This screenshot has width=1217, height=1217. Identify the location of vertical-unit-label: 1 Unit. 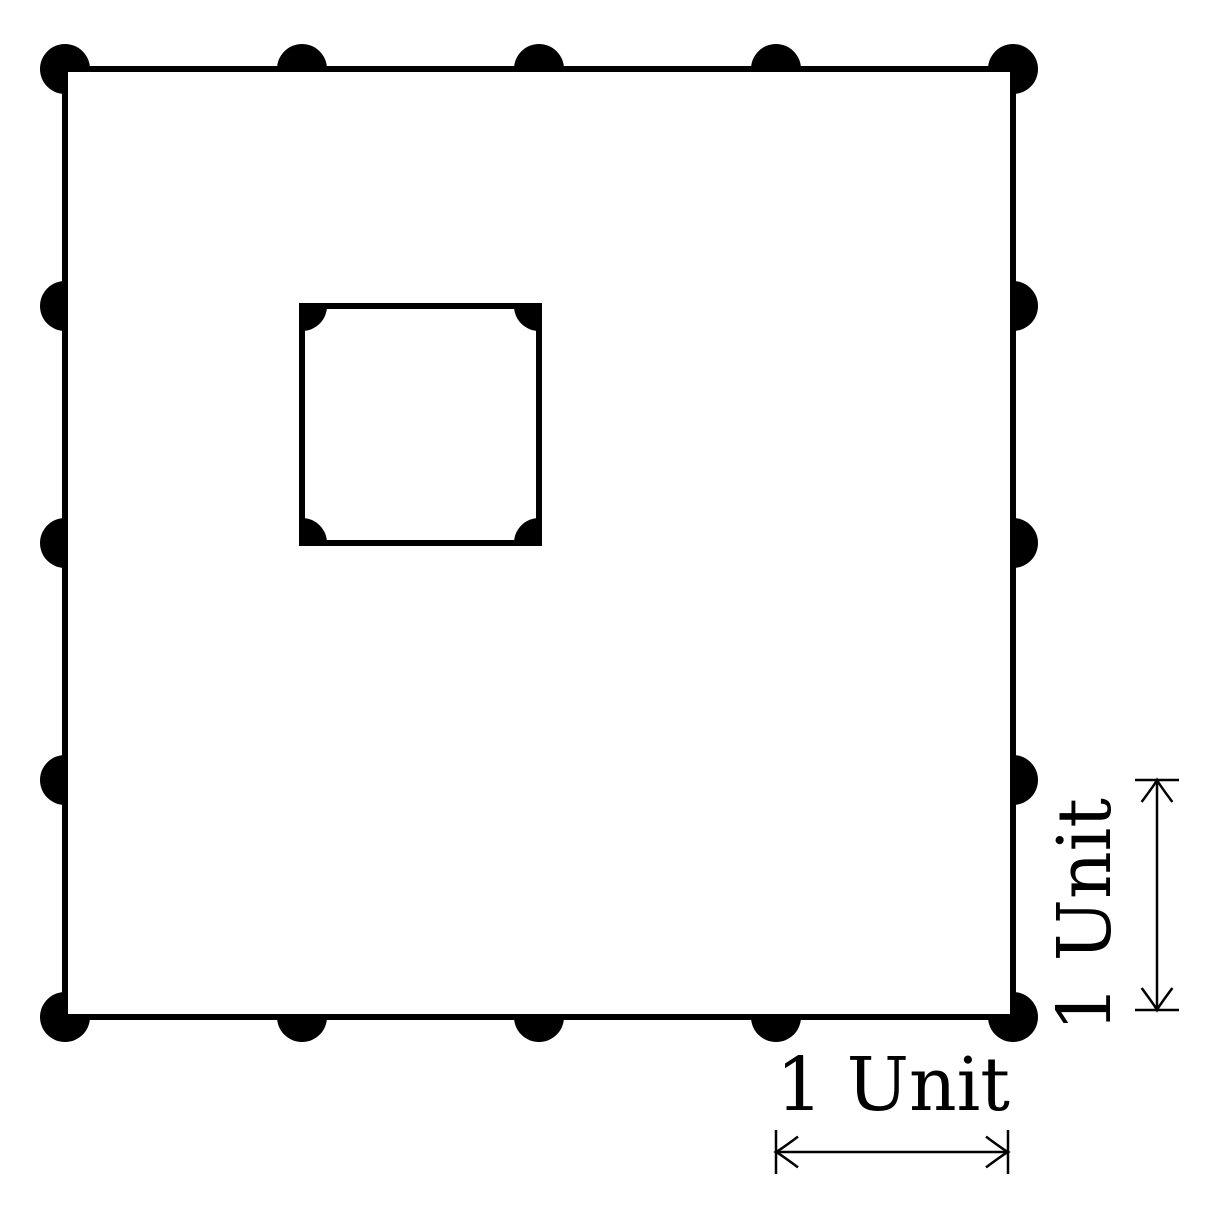
(1085, 915).